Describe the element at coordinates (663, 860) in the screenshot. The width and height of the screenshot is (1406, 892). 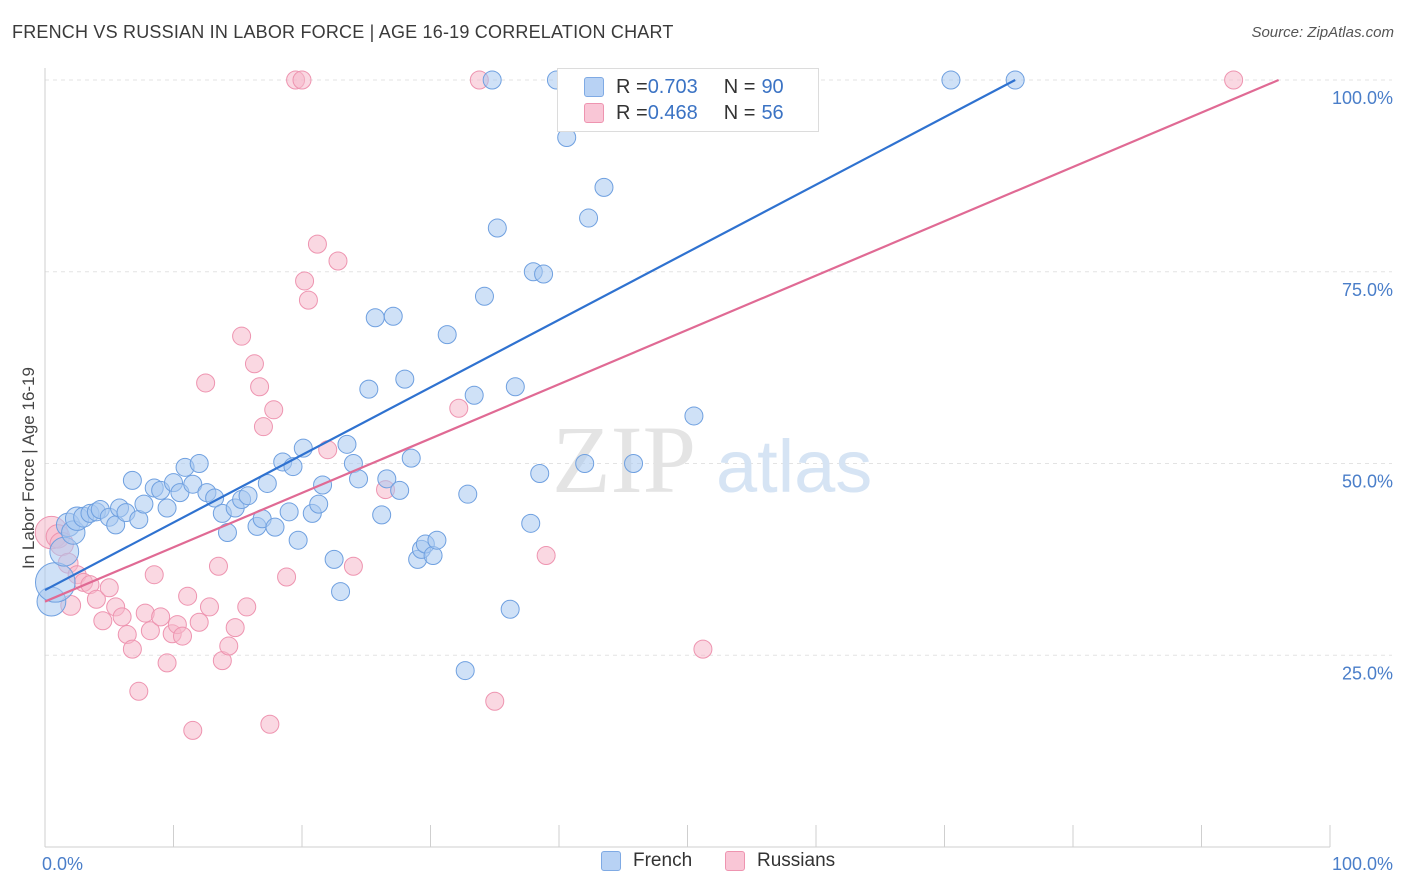
I see `legend-french-label: French` at that location.